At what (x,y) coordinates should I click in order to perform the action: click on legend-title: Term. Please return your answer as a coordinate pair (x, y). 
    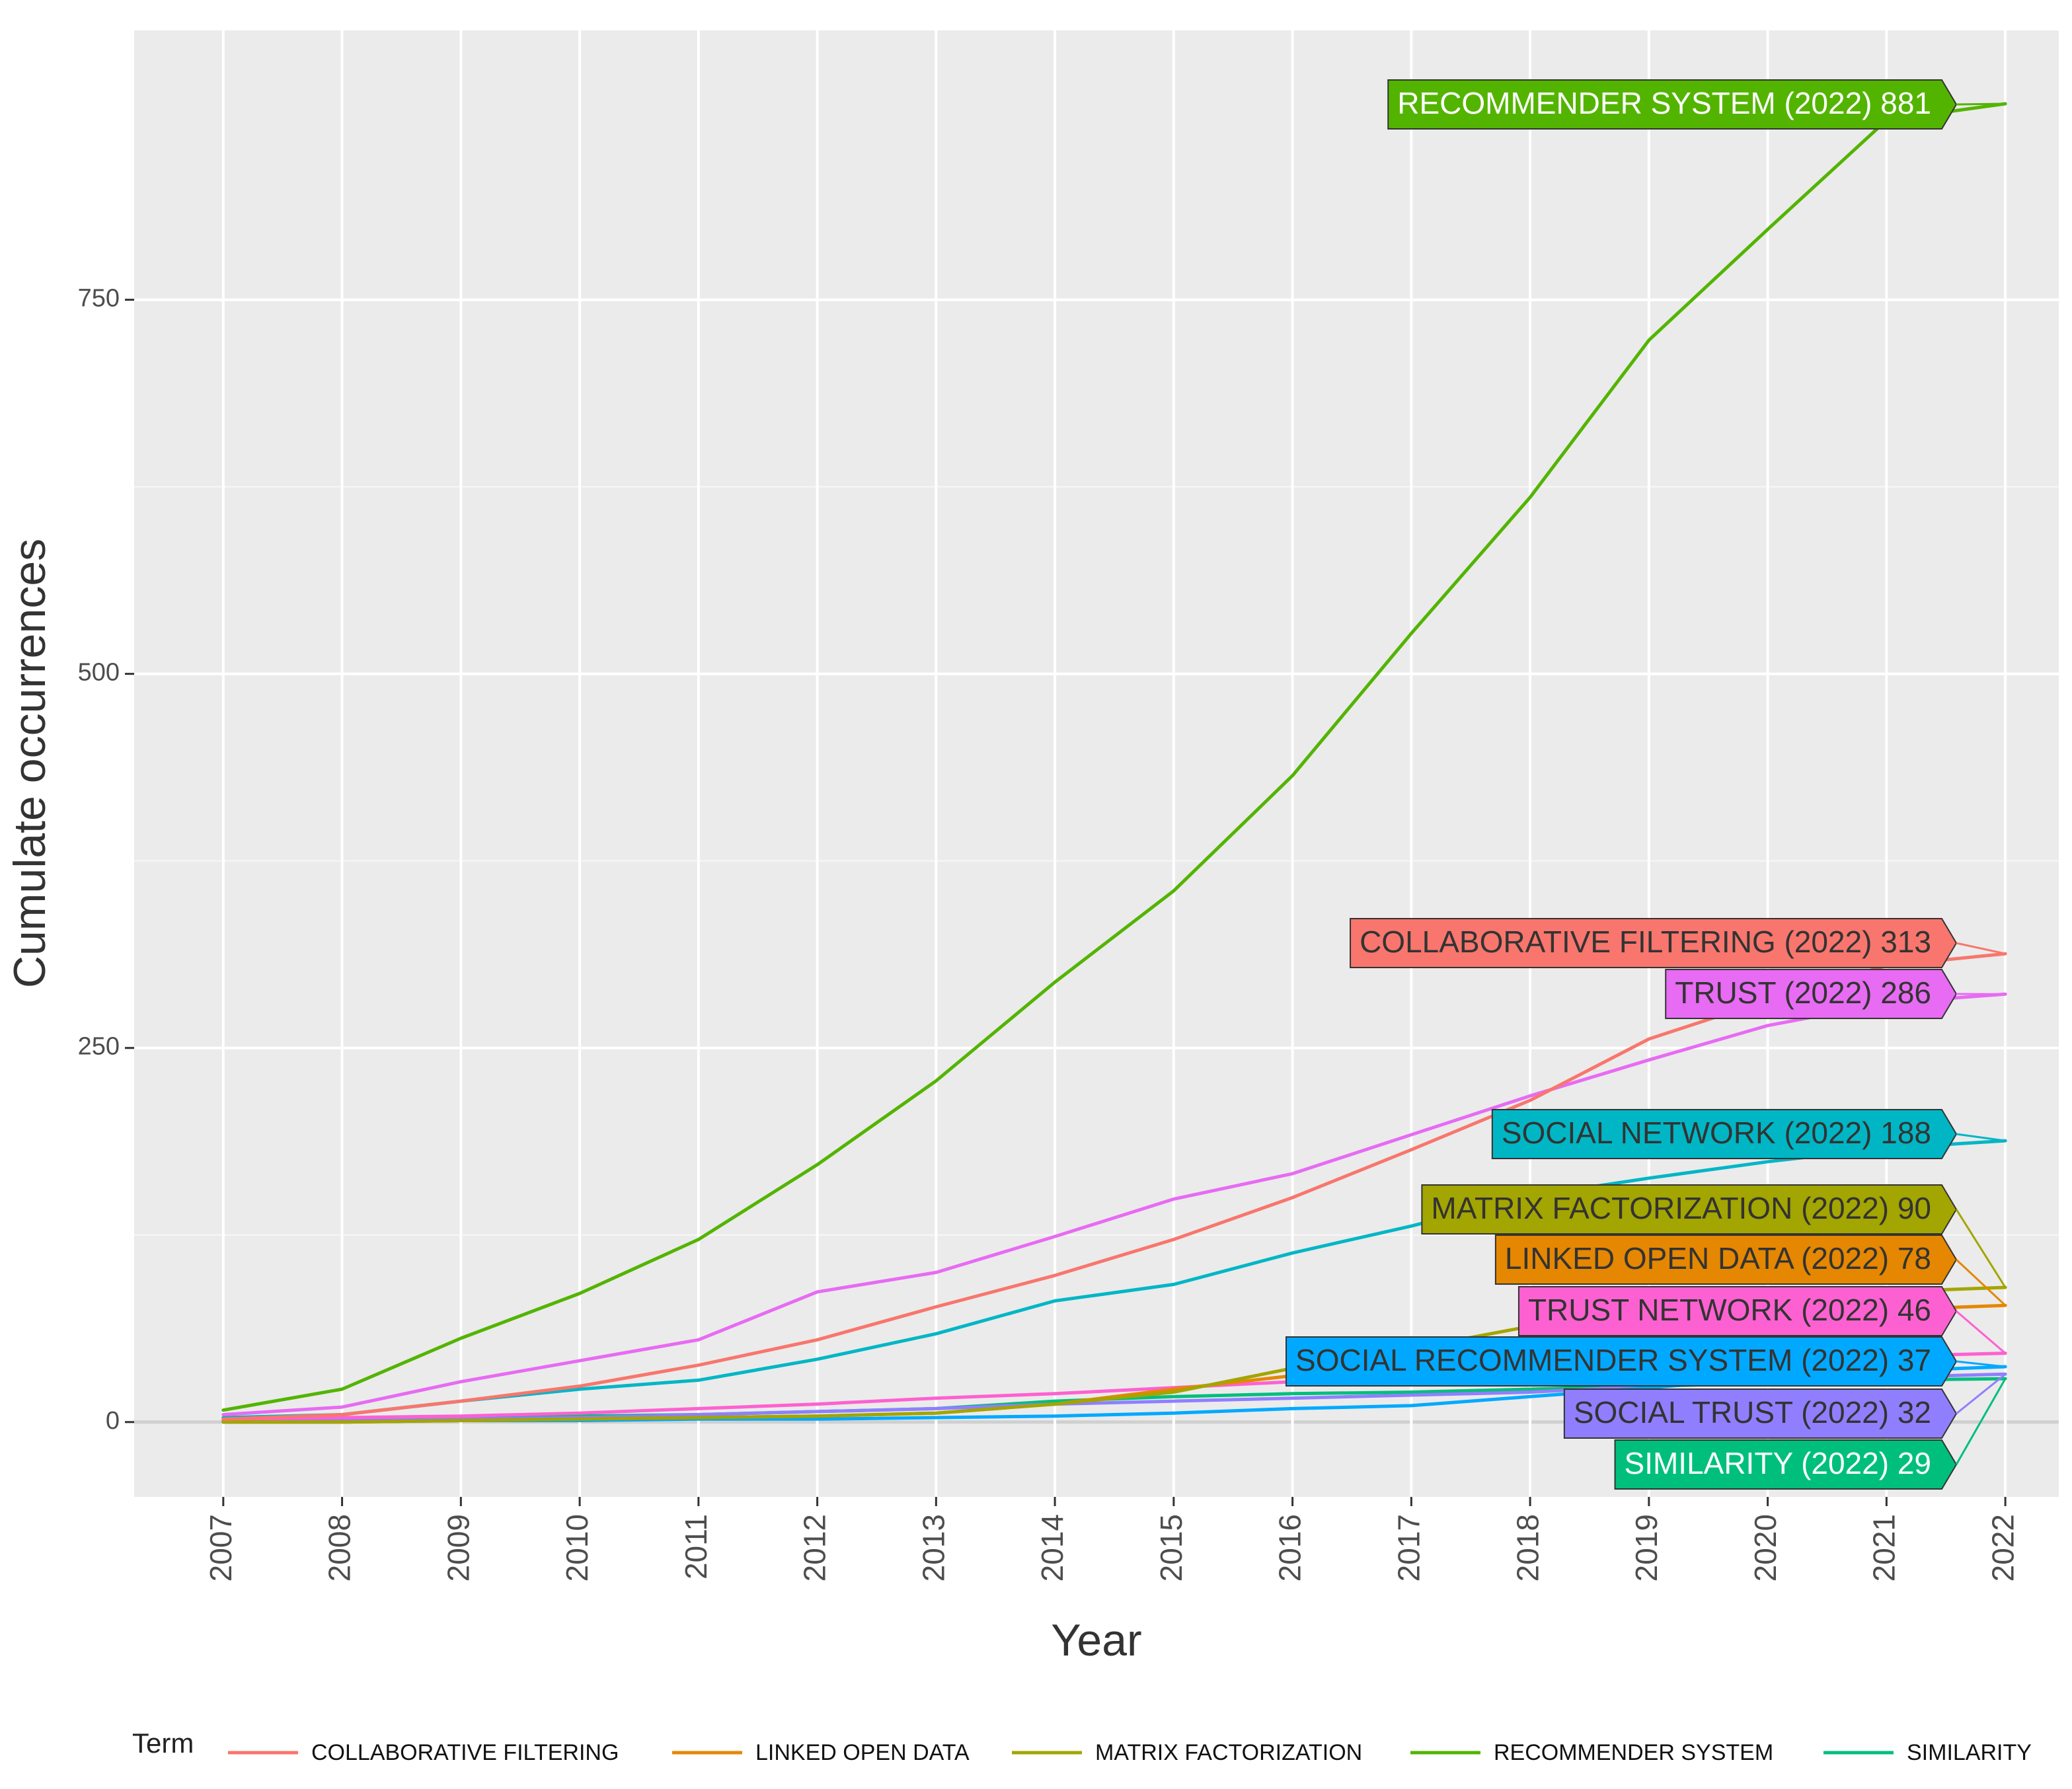
    Looking at the image, I should click on (163, 1743).